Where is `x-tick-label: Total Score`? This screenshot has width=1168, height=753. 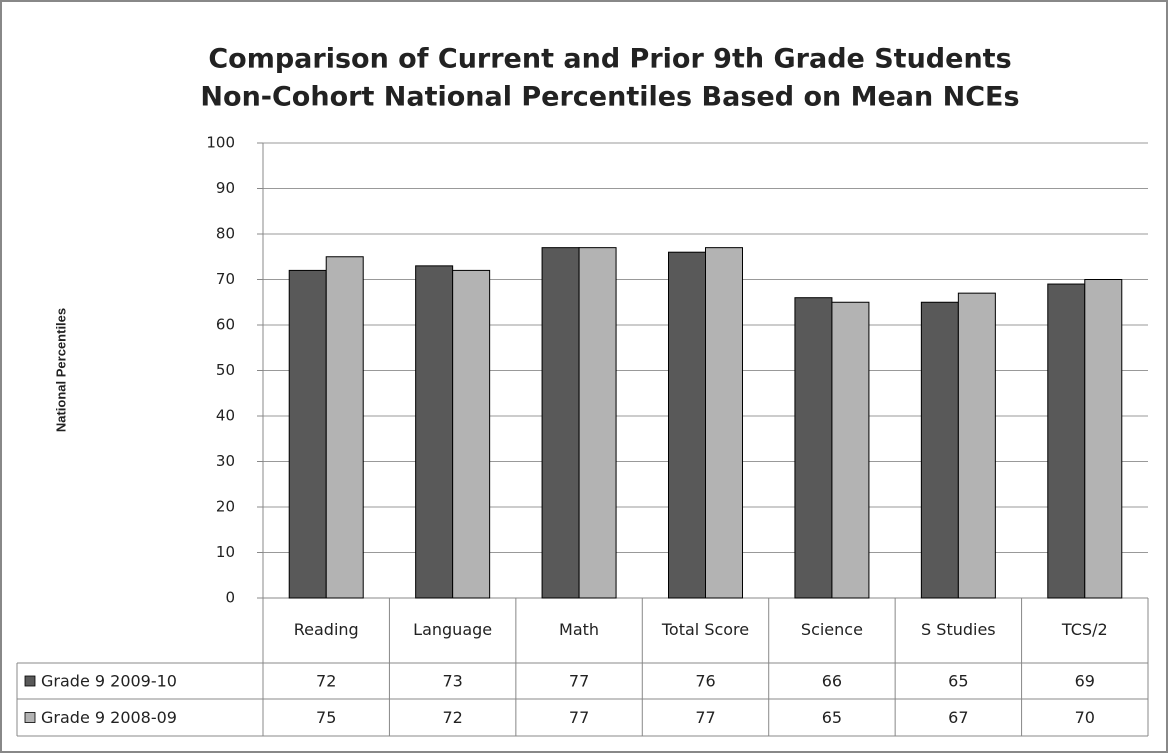 x-tick-label: Total Score is located at coordinates (705, 629).